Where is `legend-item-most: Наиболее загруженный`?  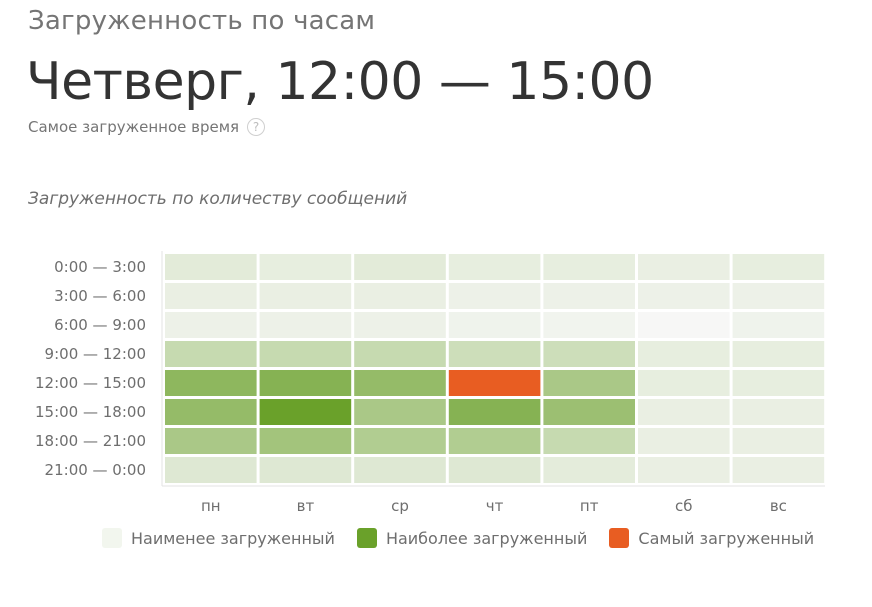
legend-item-most: Наиболее загруженный is located at coordinates (472, 538).